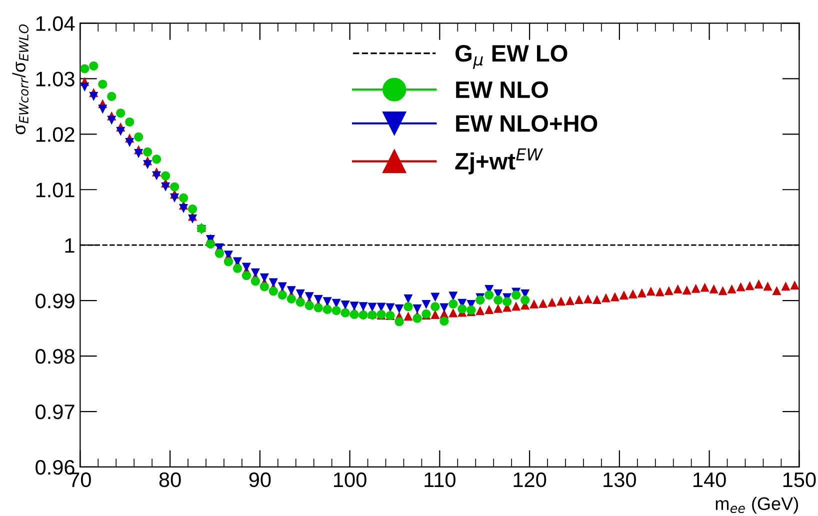 The image size is (818, 516). What do you see at coordinates (170, 480) in the screenshot?
I see `x-tick-label: 80` at bounding box center [170, 480].